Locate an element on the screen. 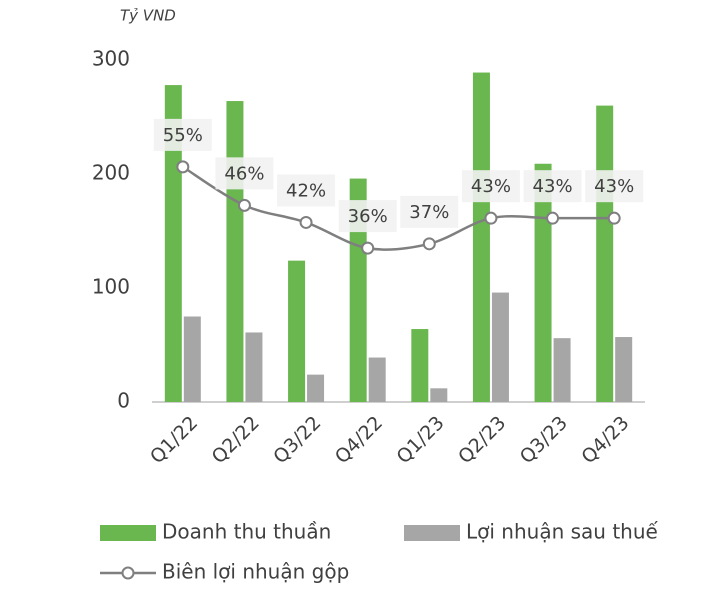 The width and height of the screenshot is (714, 598). x-tick-label: Q4/23 is located at coordinates (605, 440).